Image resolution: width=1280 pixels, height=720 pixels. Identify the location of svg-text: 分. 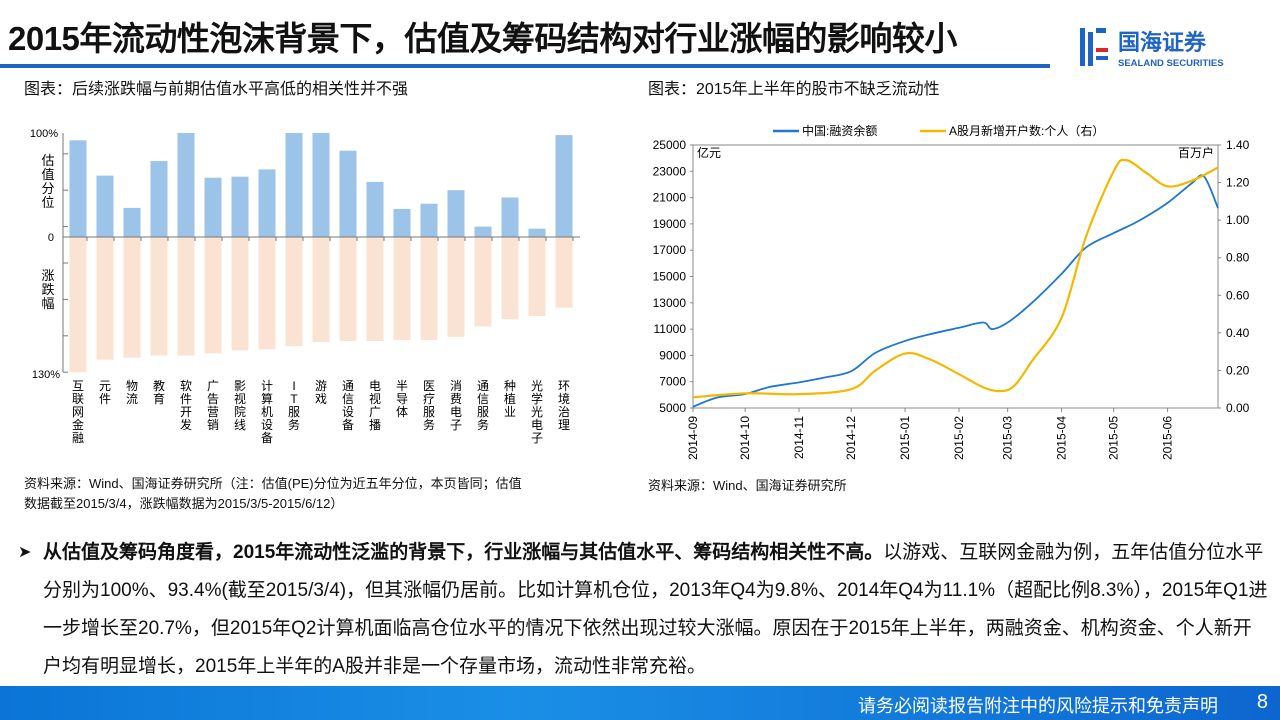
(47, 188).